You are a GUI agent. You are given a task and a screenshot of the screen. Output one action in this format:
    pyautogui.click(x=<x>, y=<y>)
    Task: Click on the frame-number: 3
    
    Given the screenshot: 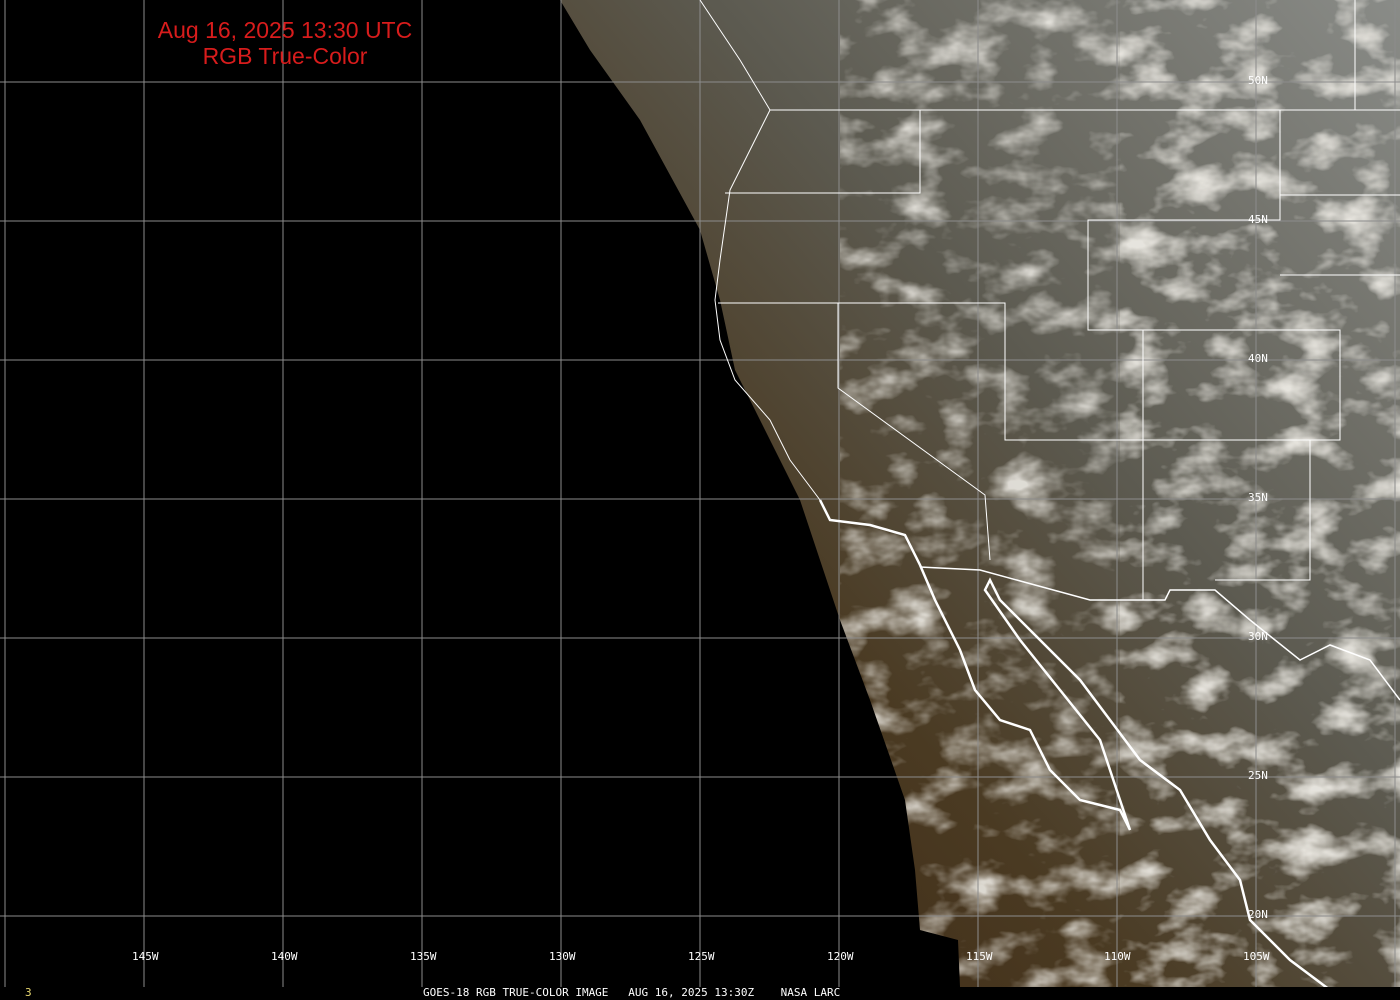 What is the action you would take?
    pyautogui.click(x=28, y=992)
    